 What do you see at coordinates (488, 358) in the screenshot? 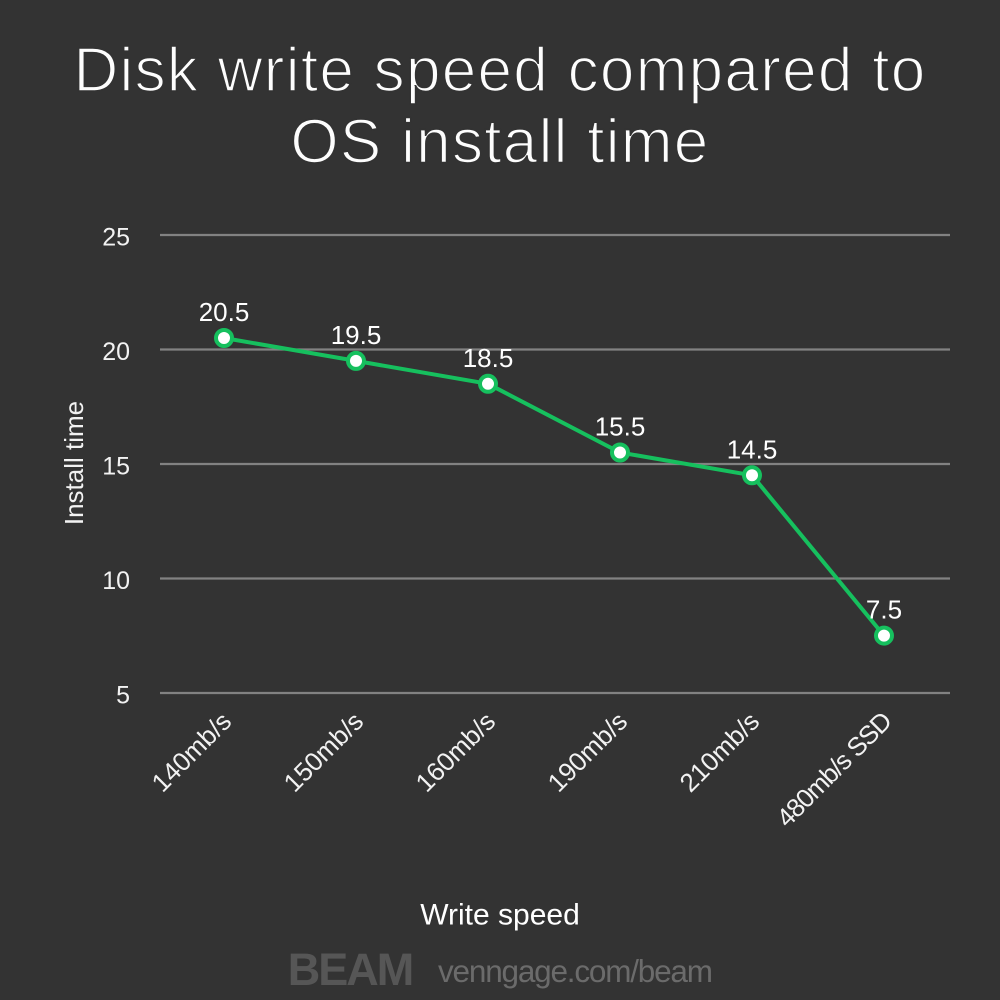
I see `svg-text: 18.5` at bounding box center [488, 358].